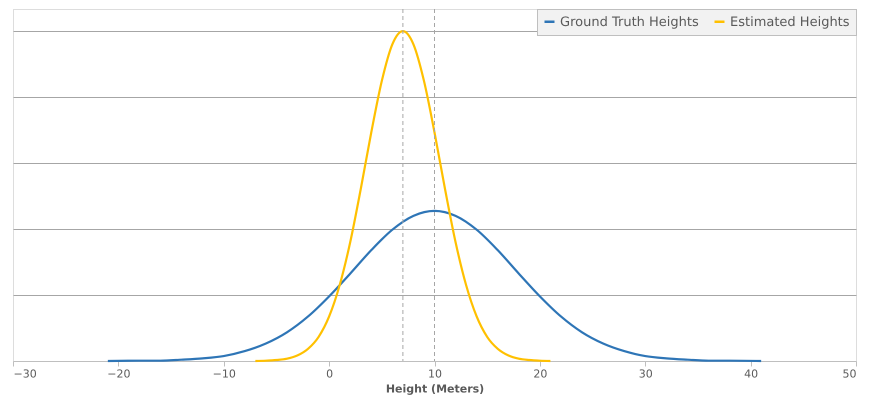  Describe the element at coordinates (645, 374) in the screenshot. I see `x-tick-label: 30` at that location.